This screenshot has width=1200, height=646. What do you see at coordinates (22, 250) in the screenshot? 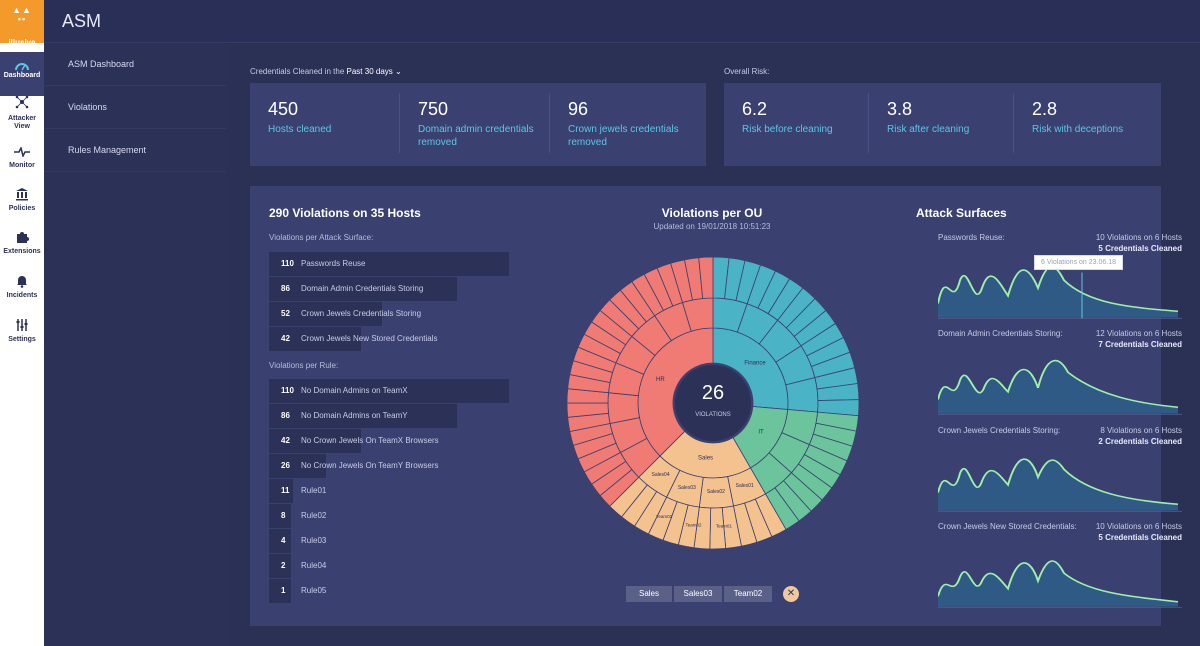
I see `rail-item-extensions: Extensions` at bounding box center [22, 250].